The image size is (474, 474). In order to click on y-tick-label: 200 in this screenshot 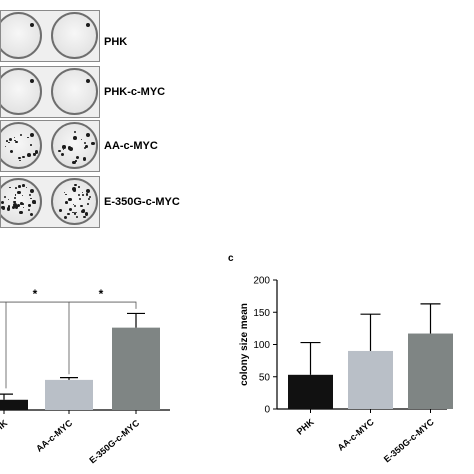, I will do `click(261, 281)`.